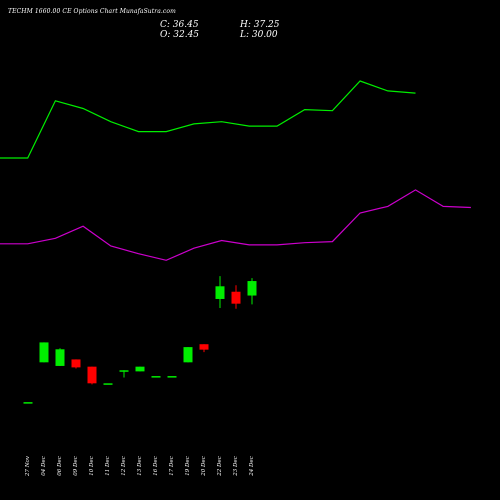  Describe the element at coordinates (60, 466) in the screenshot. I see `x-tick-label: 06 Dec` at that location.